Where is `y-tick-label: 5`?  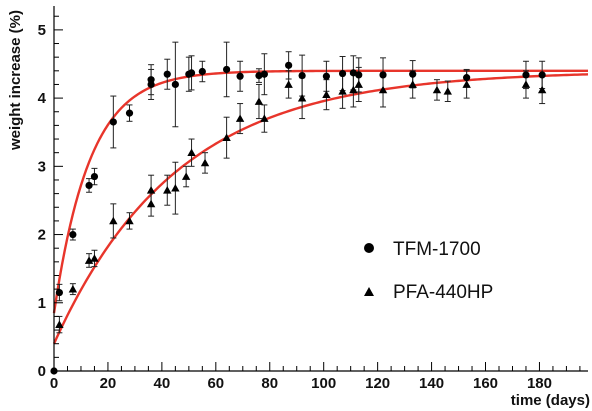
y-tick-label: 5 is located at coordinates (42, 30).